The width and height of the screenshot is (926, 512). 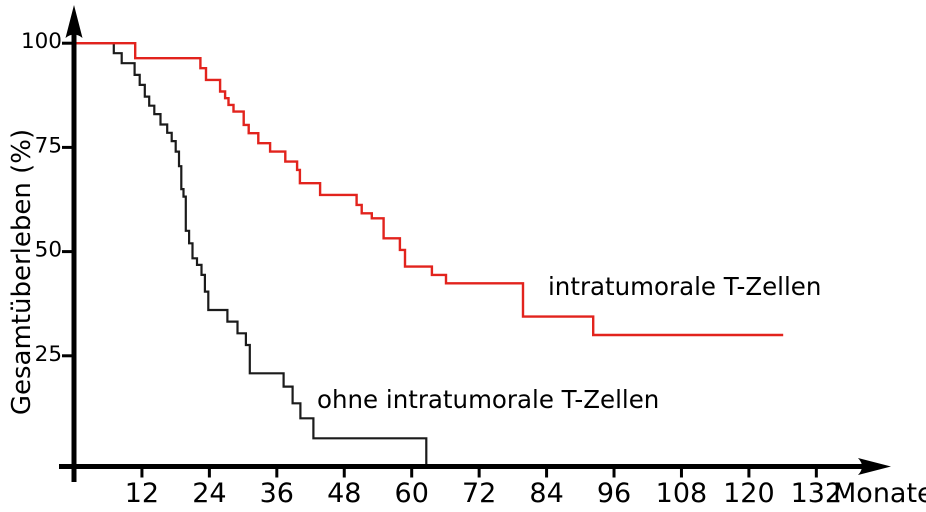 I want to click on y-axis-ticks: 100 75 50 25, so click(x=47, y=198).